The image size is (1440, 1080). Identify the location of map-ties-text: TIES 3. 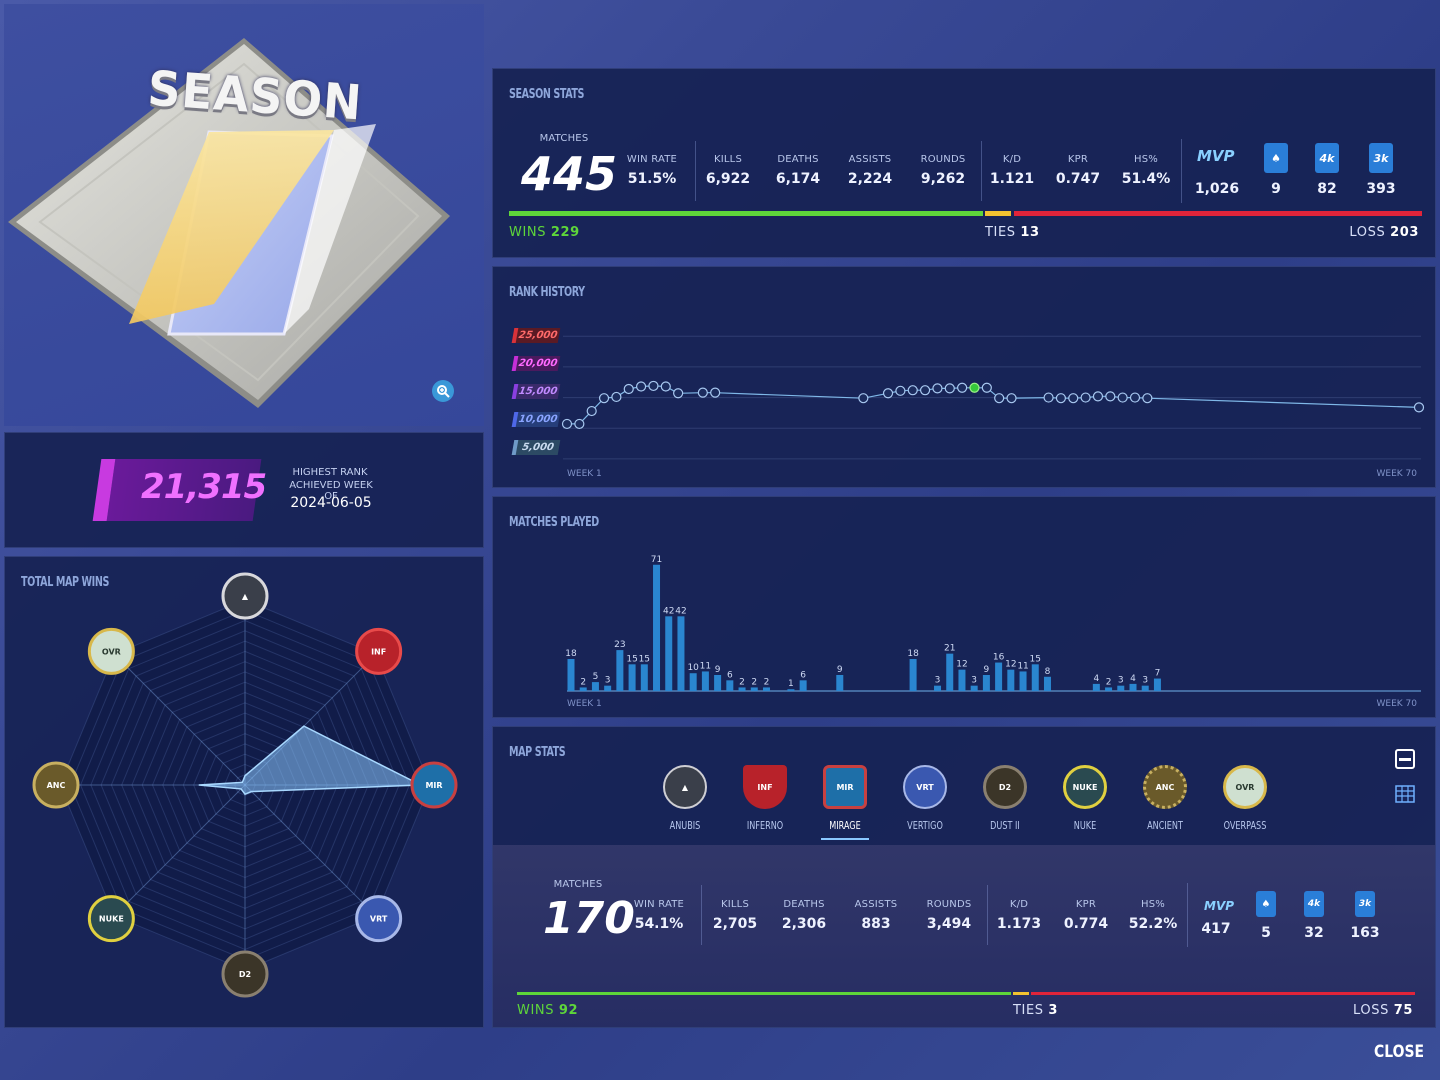
(1036, 1010).